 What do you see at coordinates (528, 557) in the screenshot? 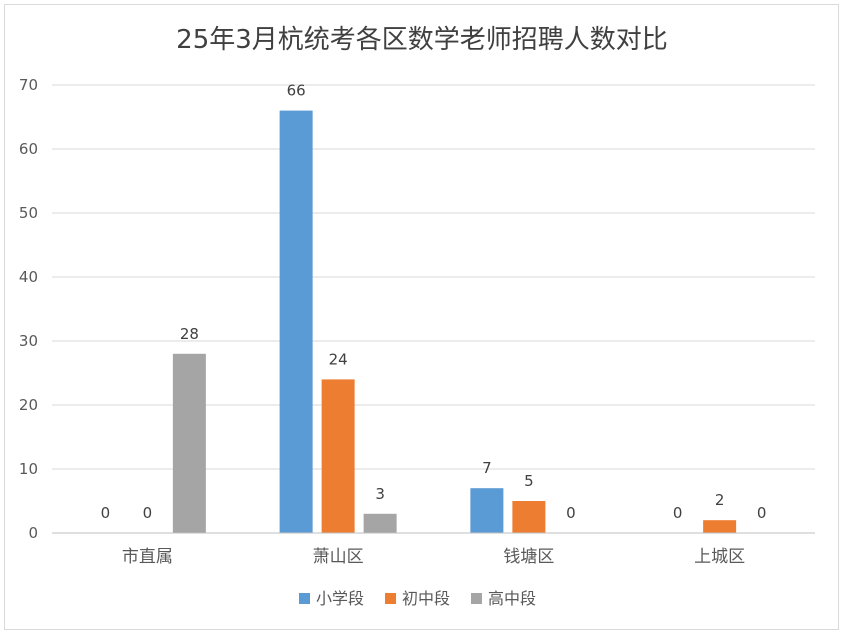
I see `x-category-label: 钱塘区` at bounding box center [528, 557].